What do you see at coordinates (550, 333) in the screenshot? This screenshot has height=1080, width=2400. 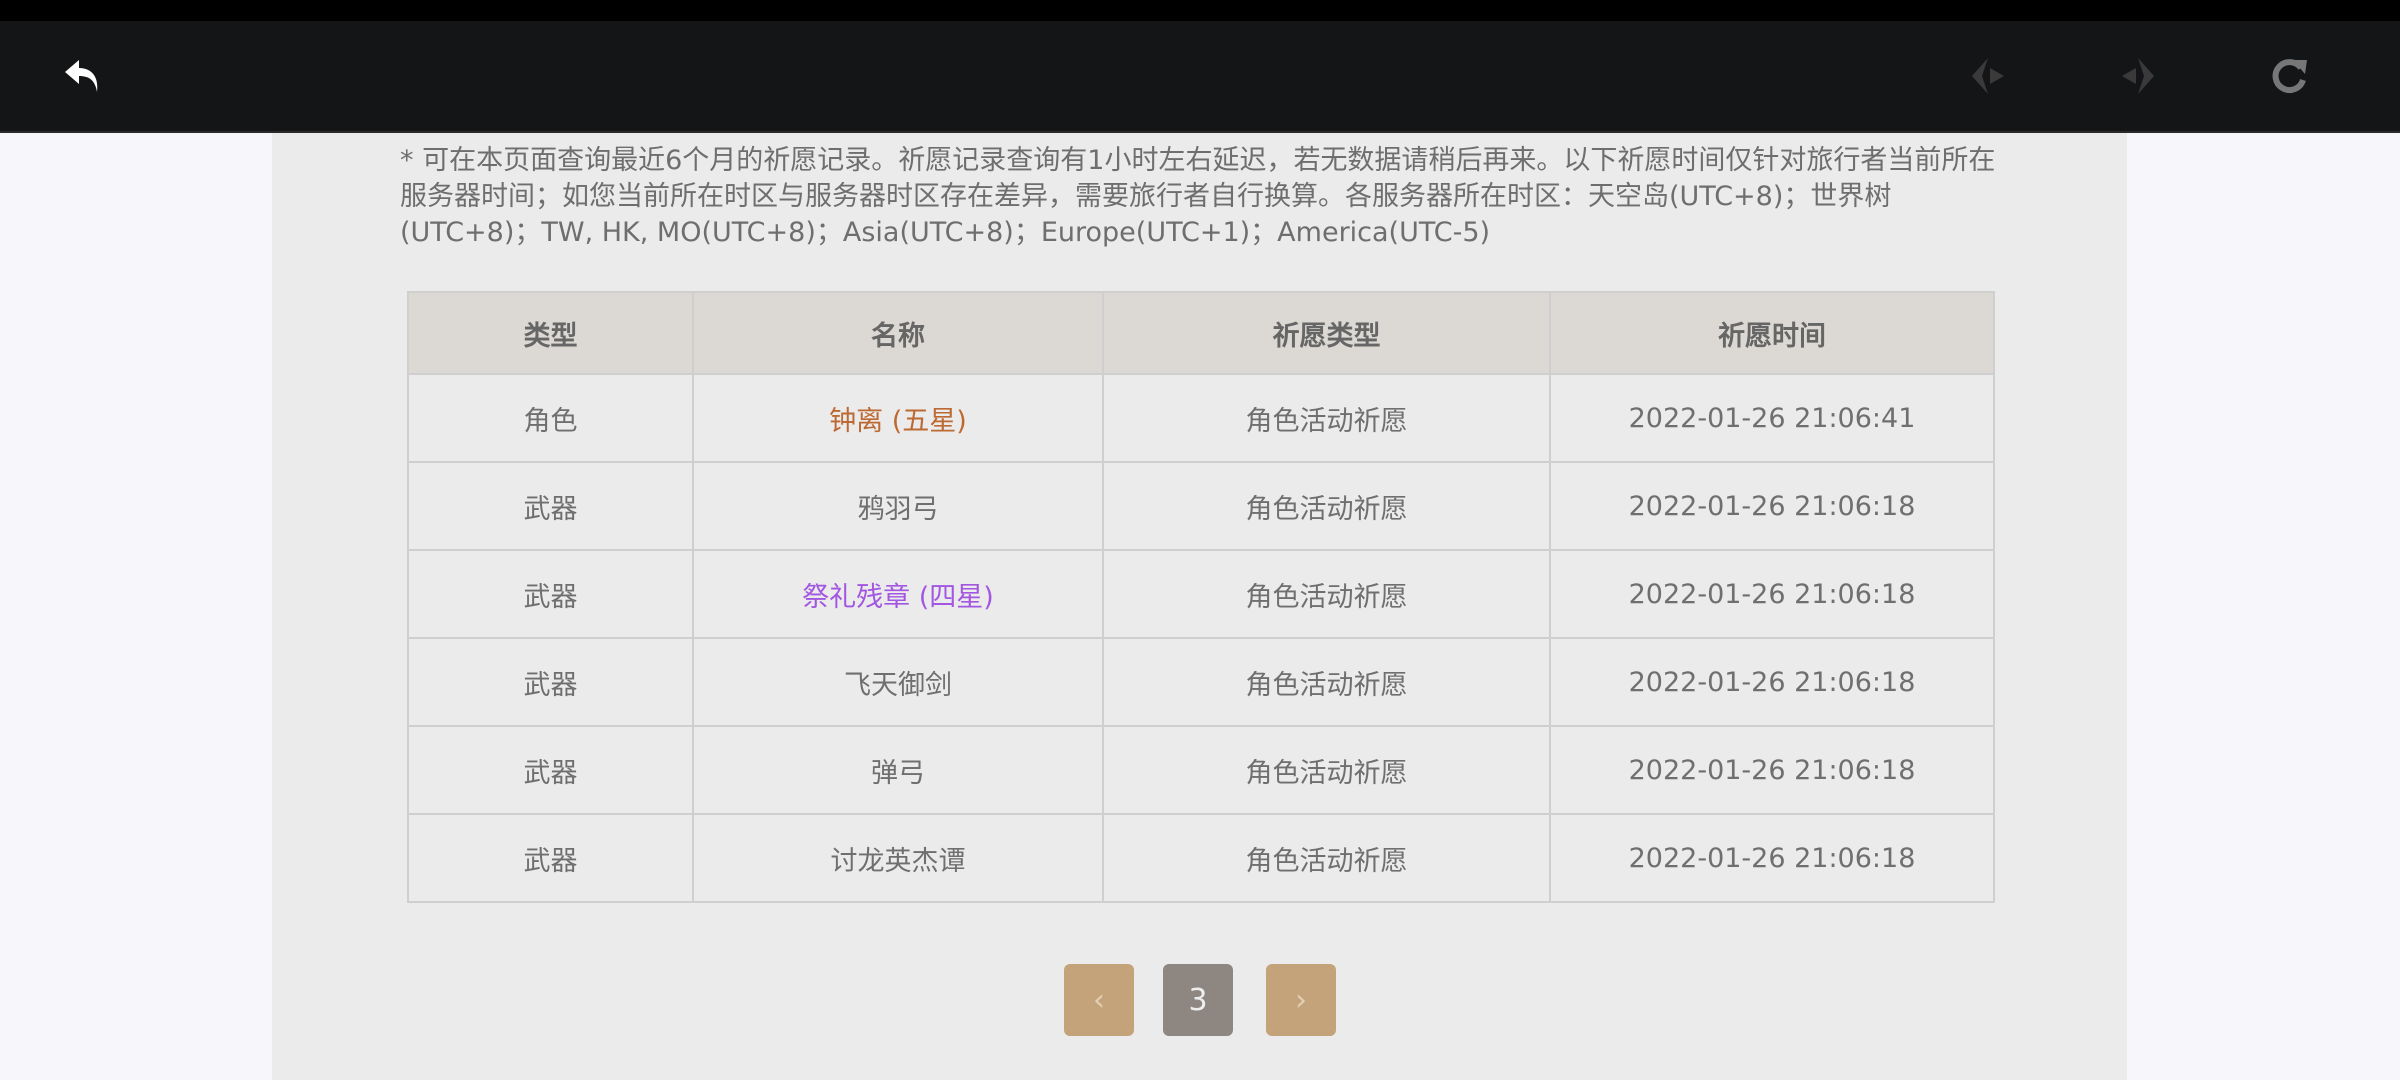 I see `header-type: 类型` at bounding box center [550, 333].